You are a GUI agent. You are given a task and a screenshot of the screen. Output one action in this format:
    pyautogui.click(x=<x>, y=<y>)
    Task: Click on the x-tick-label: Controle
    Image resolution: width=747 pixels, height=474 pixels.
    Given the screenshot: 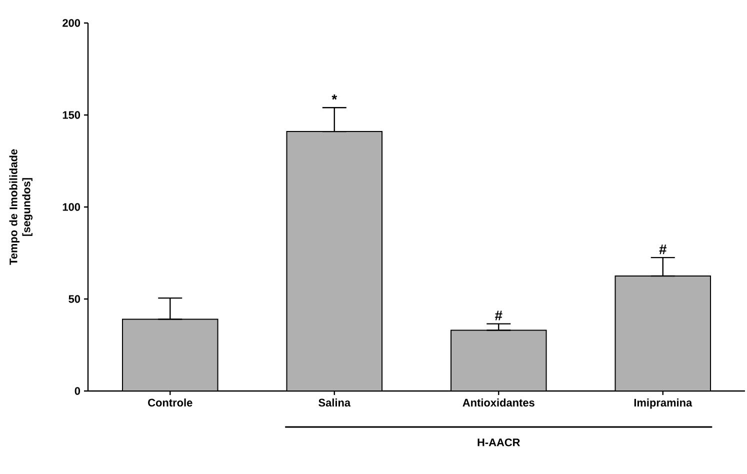 What is the action you would take?
    pyautogui.click(x=170, y=402)
    